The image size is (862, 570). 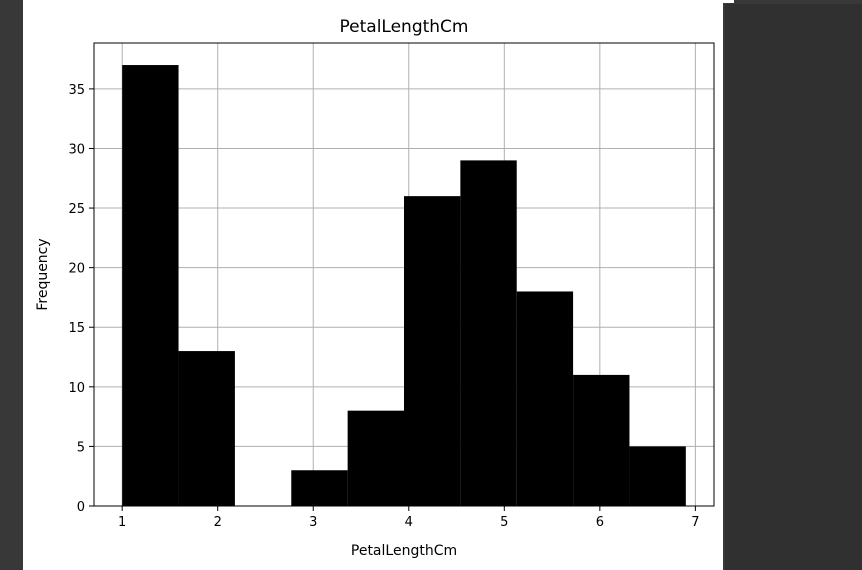 I want to click on corner-patch, so click(x=728, y=1).